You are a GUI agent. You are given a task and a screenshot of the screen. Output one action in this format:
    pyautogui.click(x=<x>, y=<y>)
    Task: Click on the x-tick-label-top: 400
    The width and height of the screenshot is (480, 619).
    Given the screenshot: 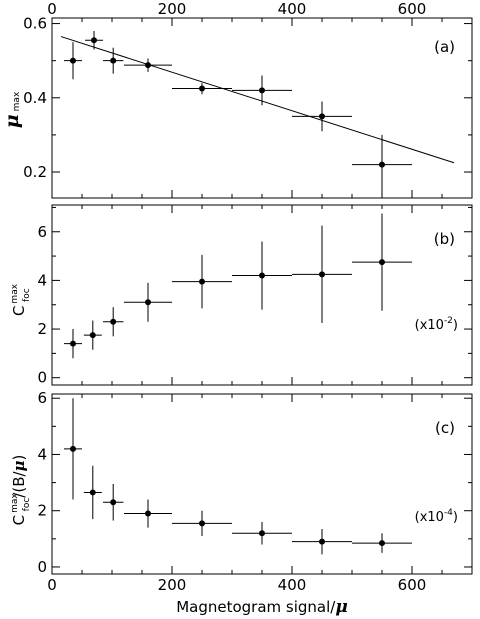 What is the action you would take?
    pyautogui.click(x=292, y=9)
    